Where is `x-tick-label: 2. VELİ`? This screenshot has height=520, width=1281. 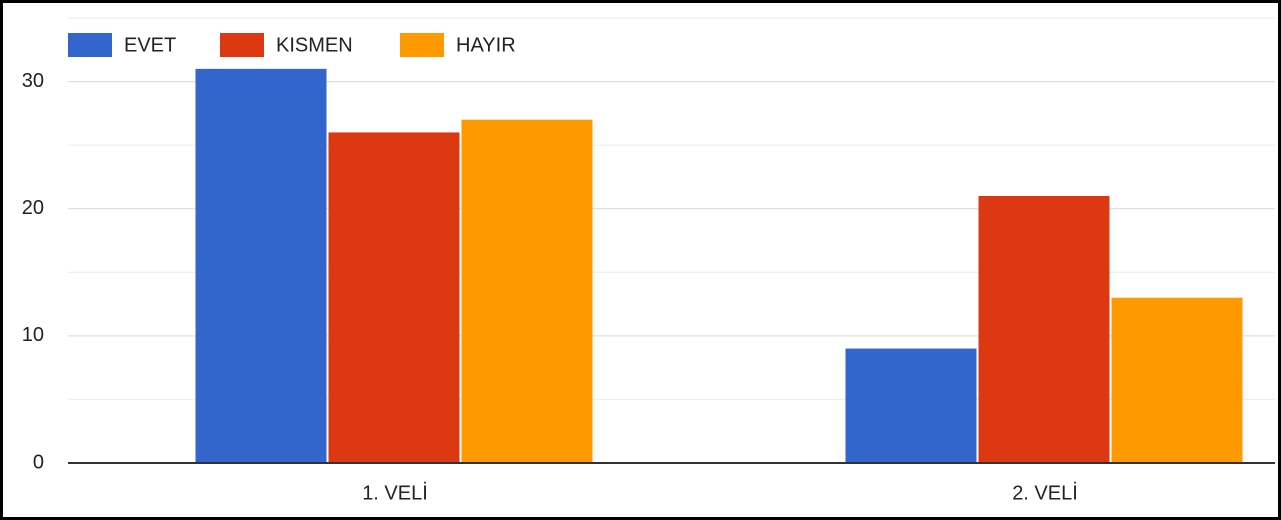
x-tick-label: 2. VELİ is located at coordinates (1045, 492).